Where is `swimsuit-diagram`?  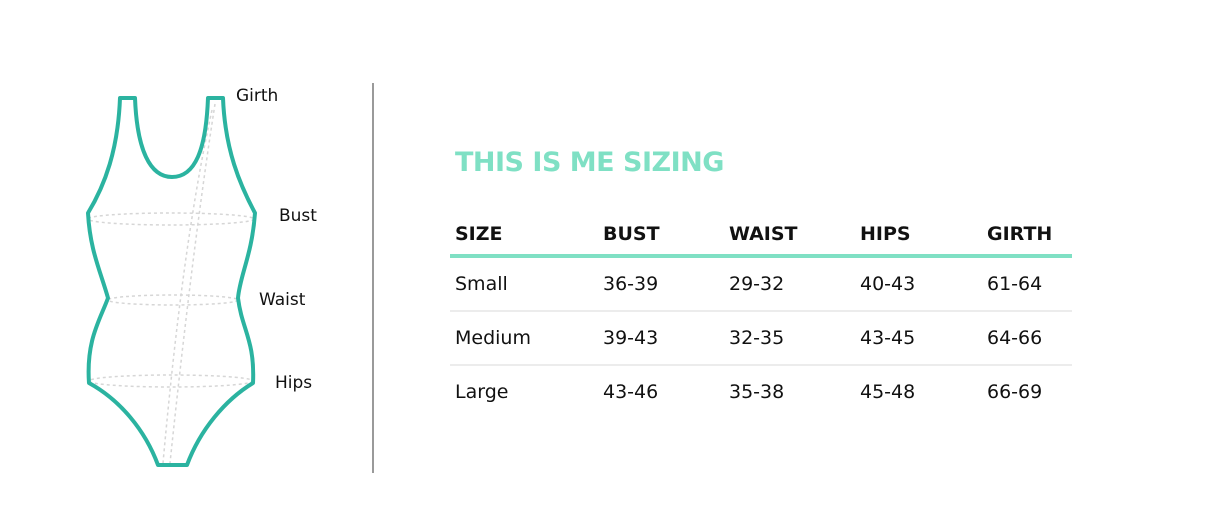
swimsuit-diagram is located at coordinates (171, 281).